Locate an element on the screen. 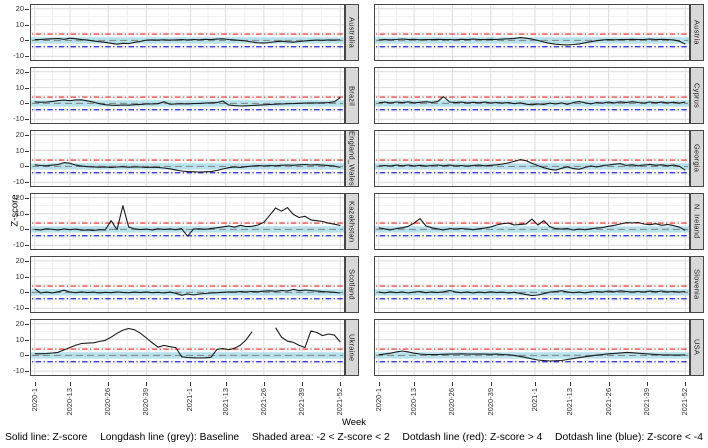  facet-strip-label: Ukraine is located at coordinates (352, 347).